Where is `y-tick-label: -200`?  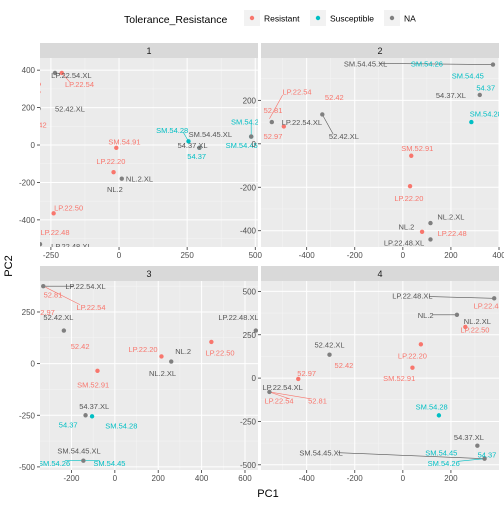
y-tick-label: -200 is located at coordinates (248, 187).